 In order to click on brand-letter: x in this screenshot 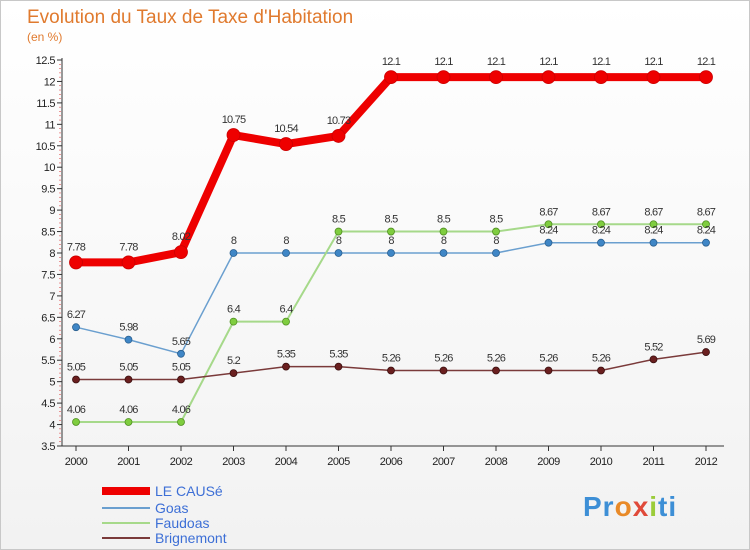, I will do `click(641, 506)`.